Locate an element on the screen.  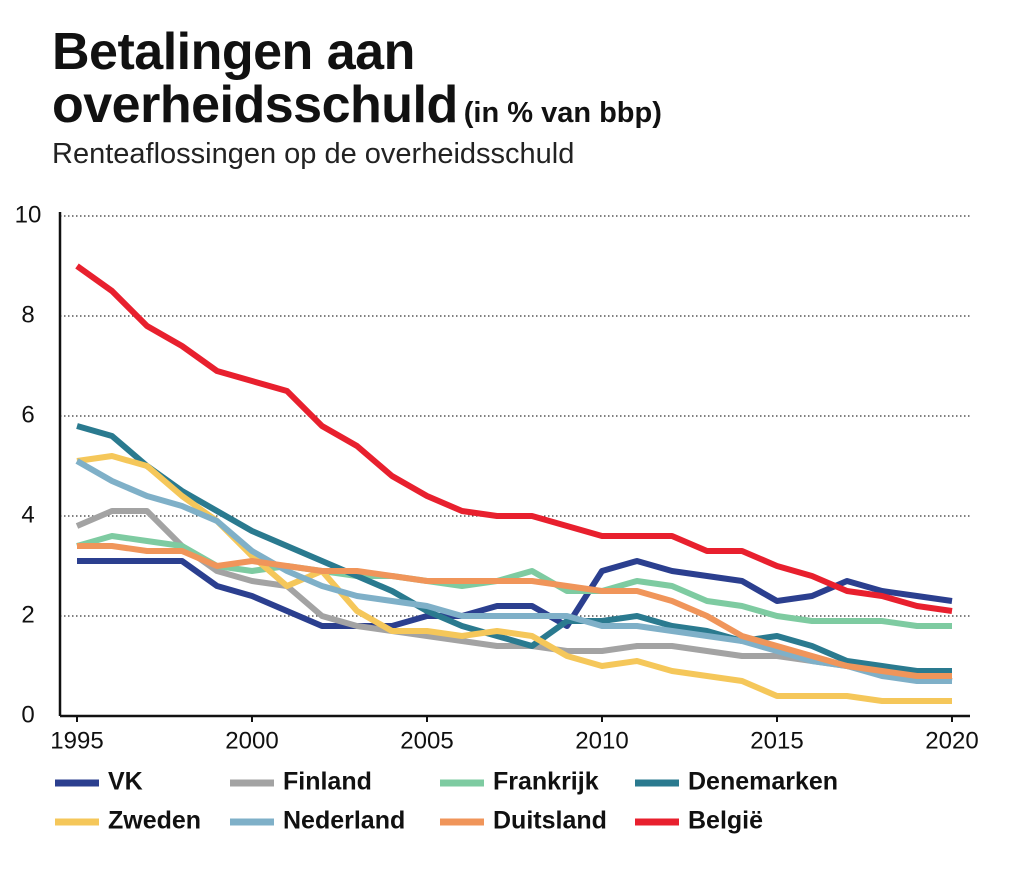
y-tick-label: 8 is located at coordinates (27, 314).